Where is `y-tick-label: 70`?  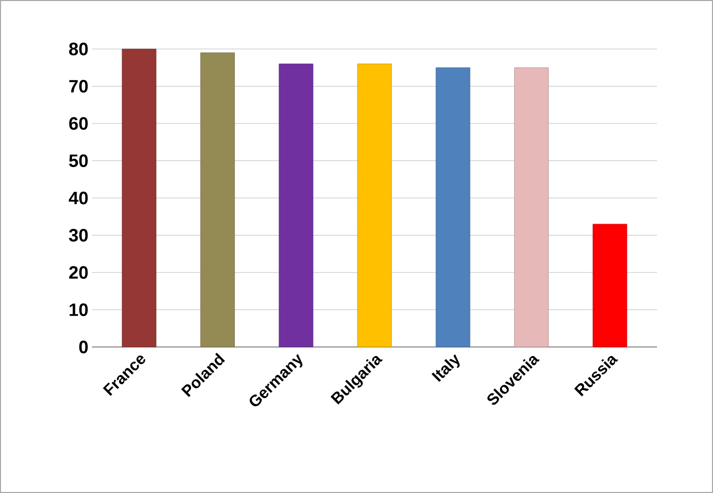 y-tick-label: 70 is located at coordinates (78, 86).